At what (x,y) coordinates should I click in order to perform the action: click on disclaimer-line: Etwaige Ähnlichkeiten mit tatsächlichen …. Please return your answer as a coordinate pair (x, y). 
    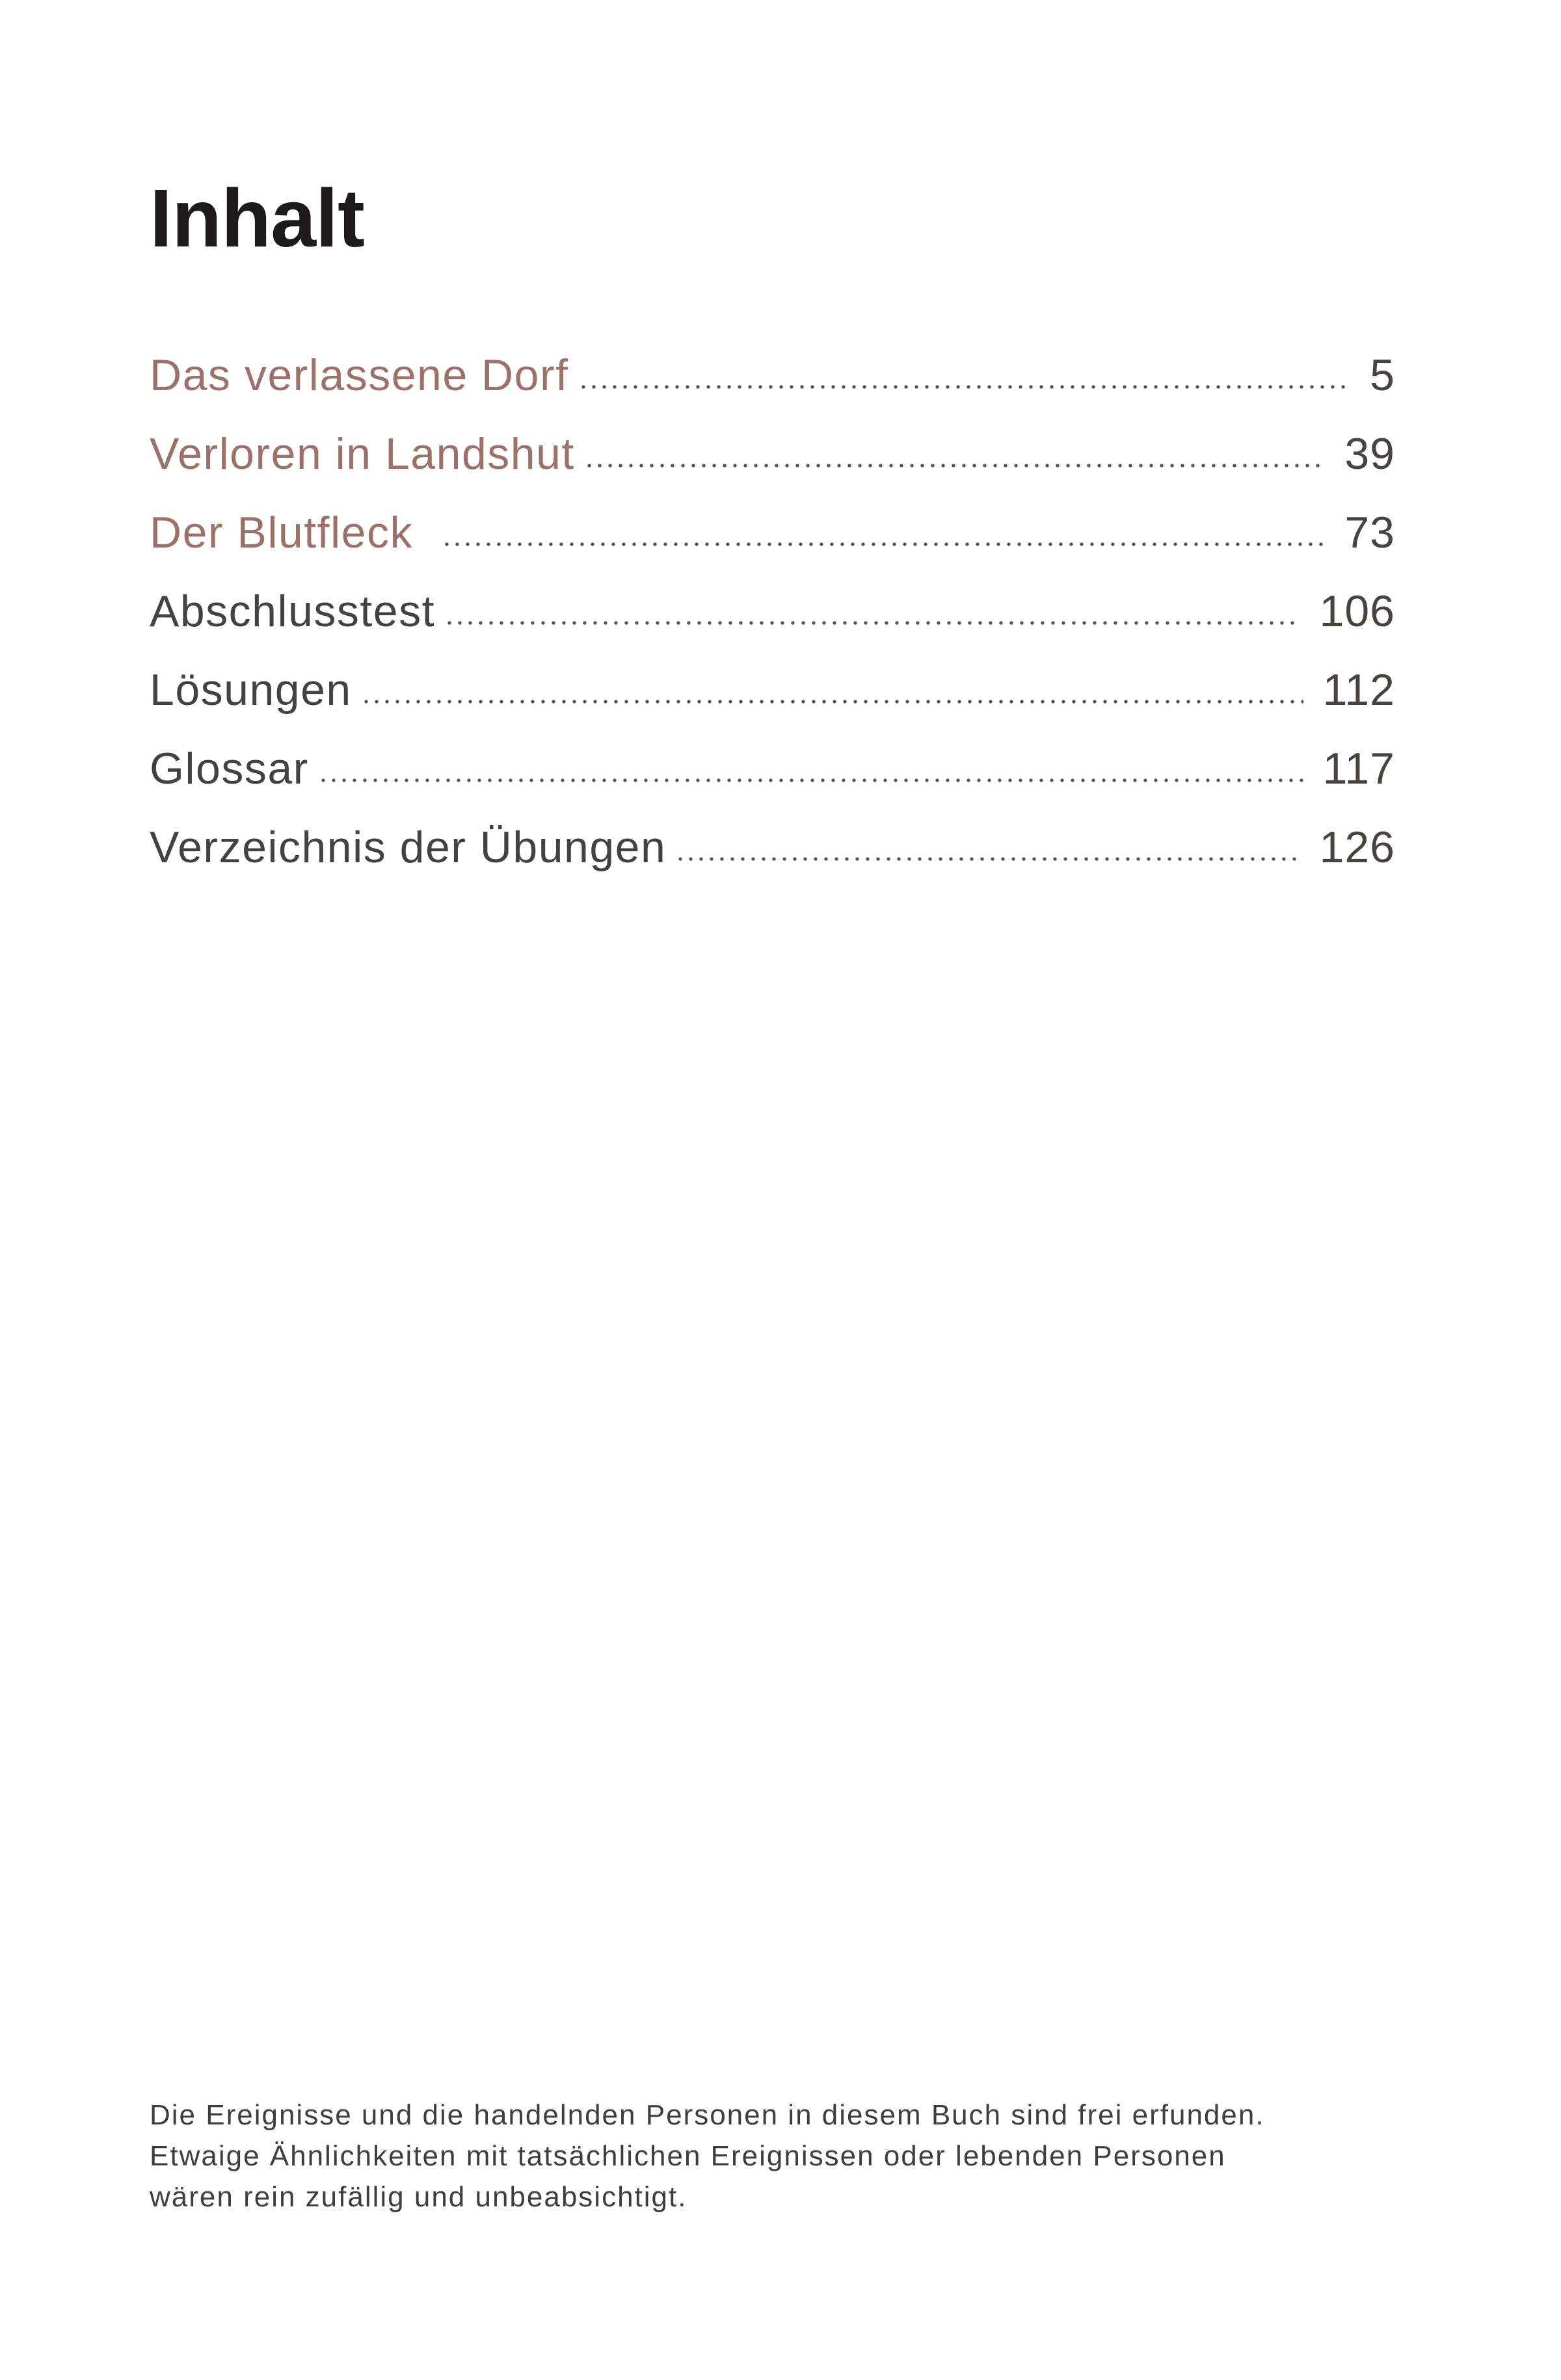
    Looking at the image, I should click on (688, 2156).